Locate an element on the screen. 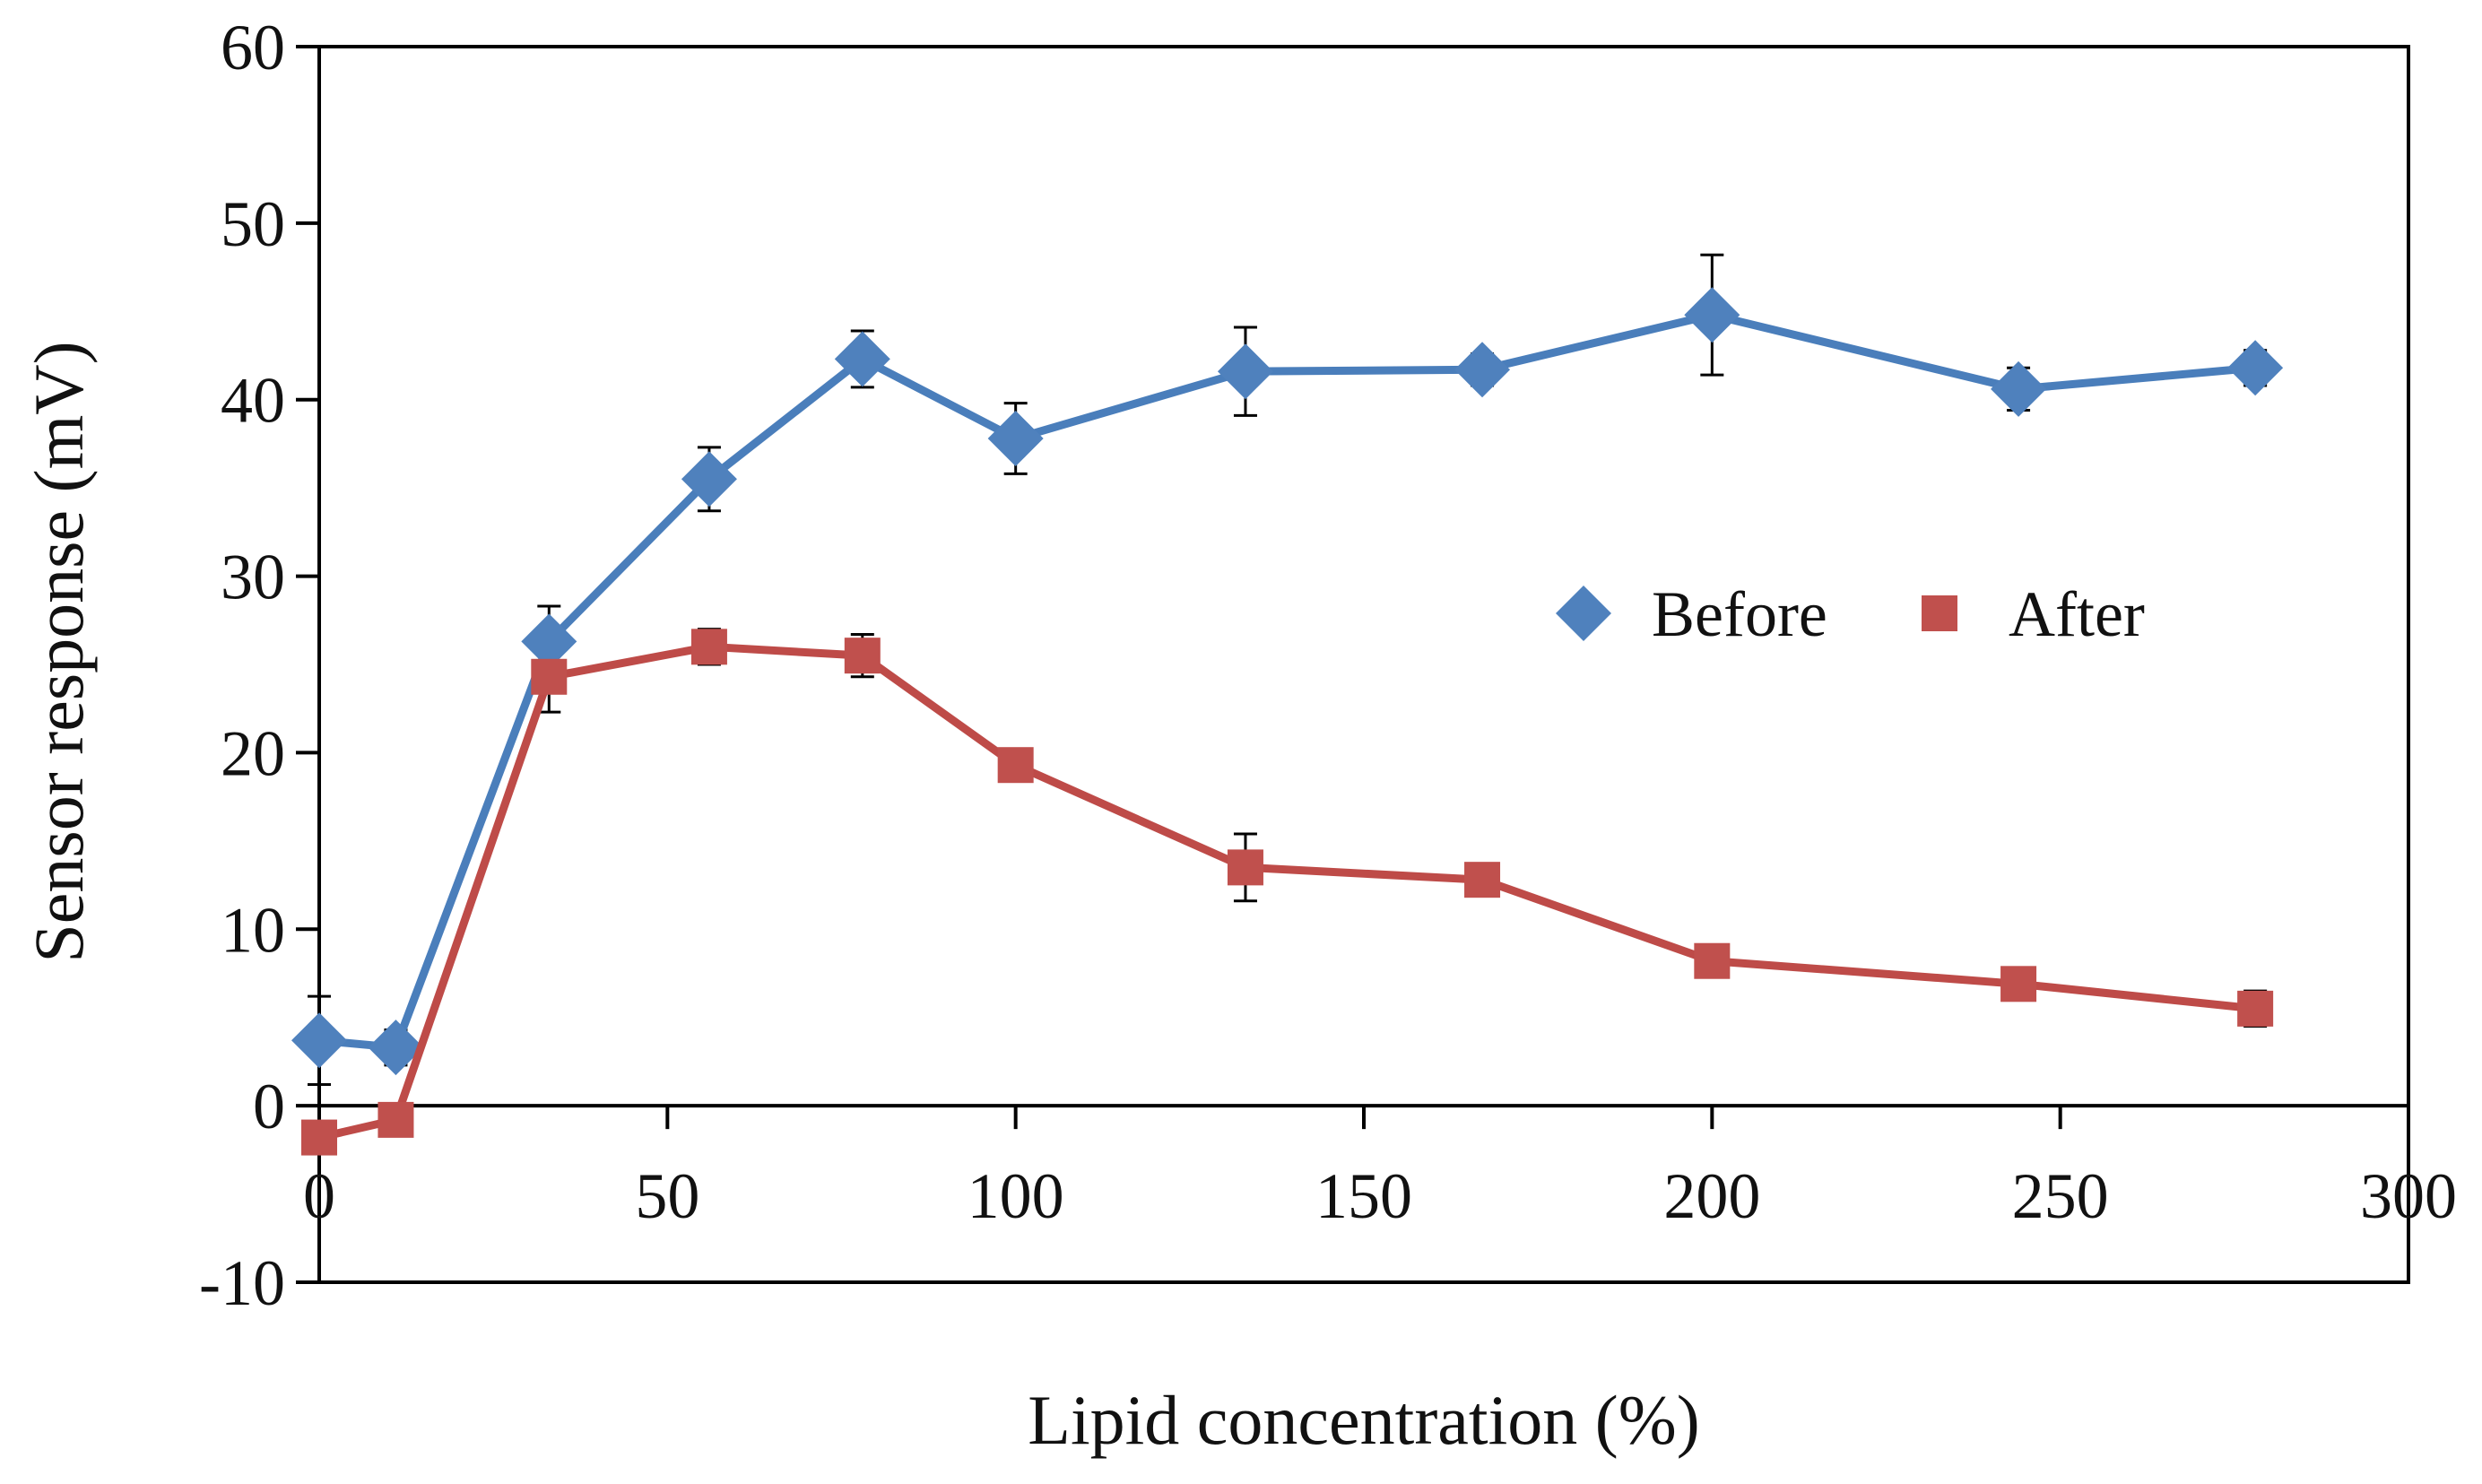  x-tick-label: 250 is located at coordinates (2060, 1196).